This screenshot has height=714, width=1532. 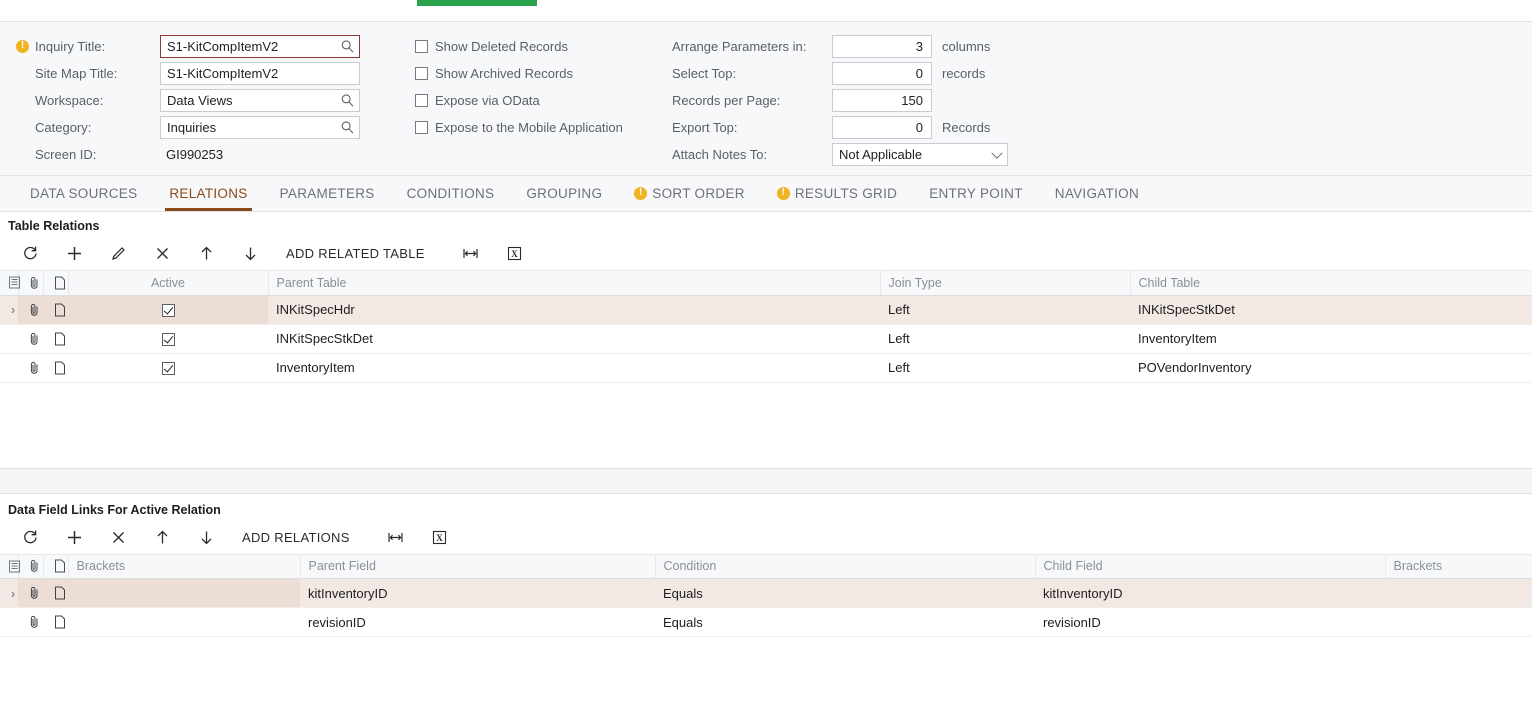 What do you see at coordinates (574, 368) in the screenshot?
I see `cell-parent-table: InventoryItem` at bounding box center [574, 368].